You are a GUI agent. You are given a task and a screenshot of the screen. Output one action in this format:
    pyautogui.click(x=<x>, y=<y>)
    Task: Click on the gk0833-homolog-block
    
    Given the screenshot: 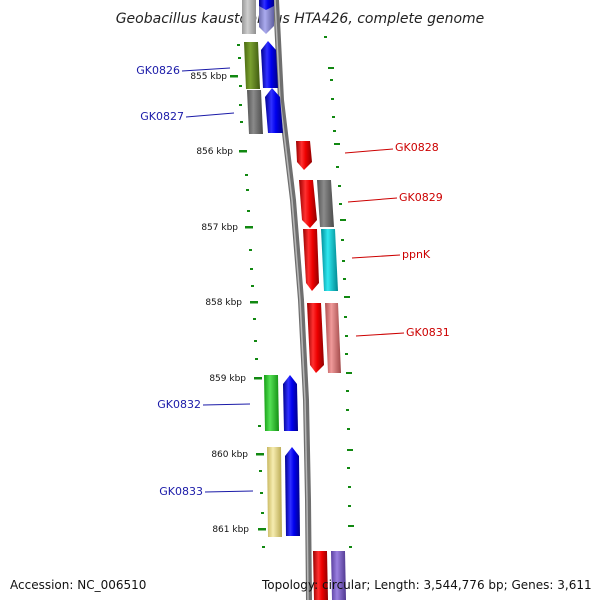 What is the action you would take?
    pyautogui.click(x=274, y=492)
    